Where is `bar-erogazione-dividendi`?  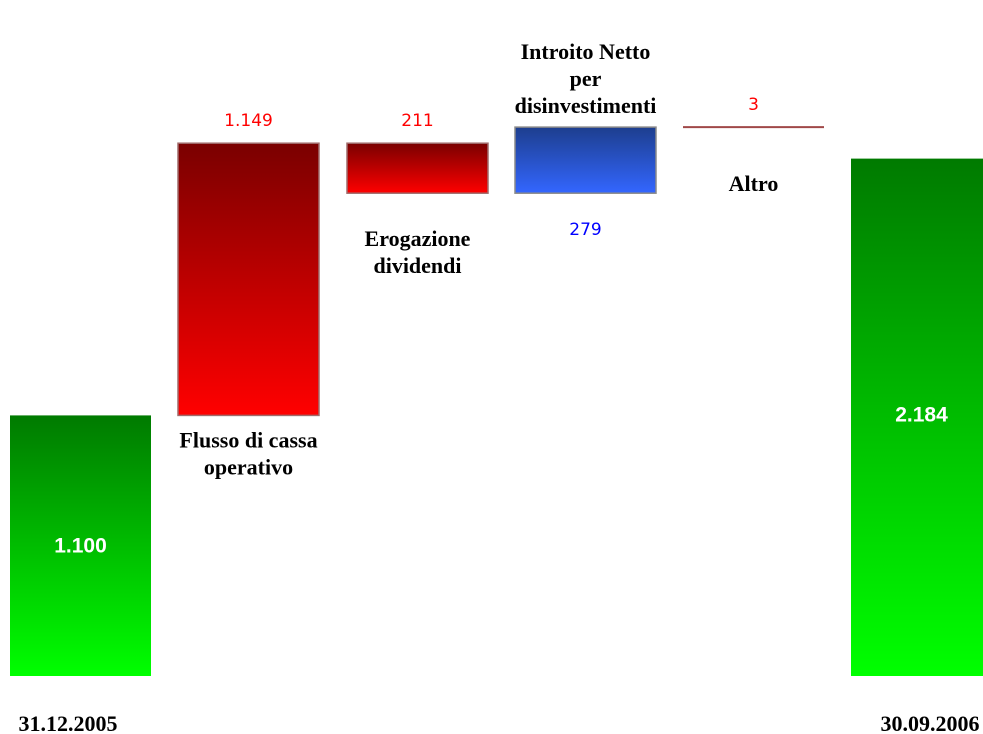 bar-erogazione-dividendi is located at coordinates (417, 168).